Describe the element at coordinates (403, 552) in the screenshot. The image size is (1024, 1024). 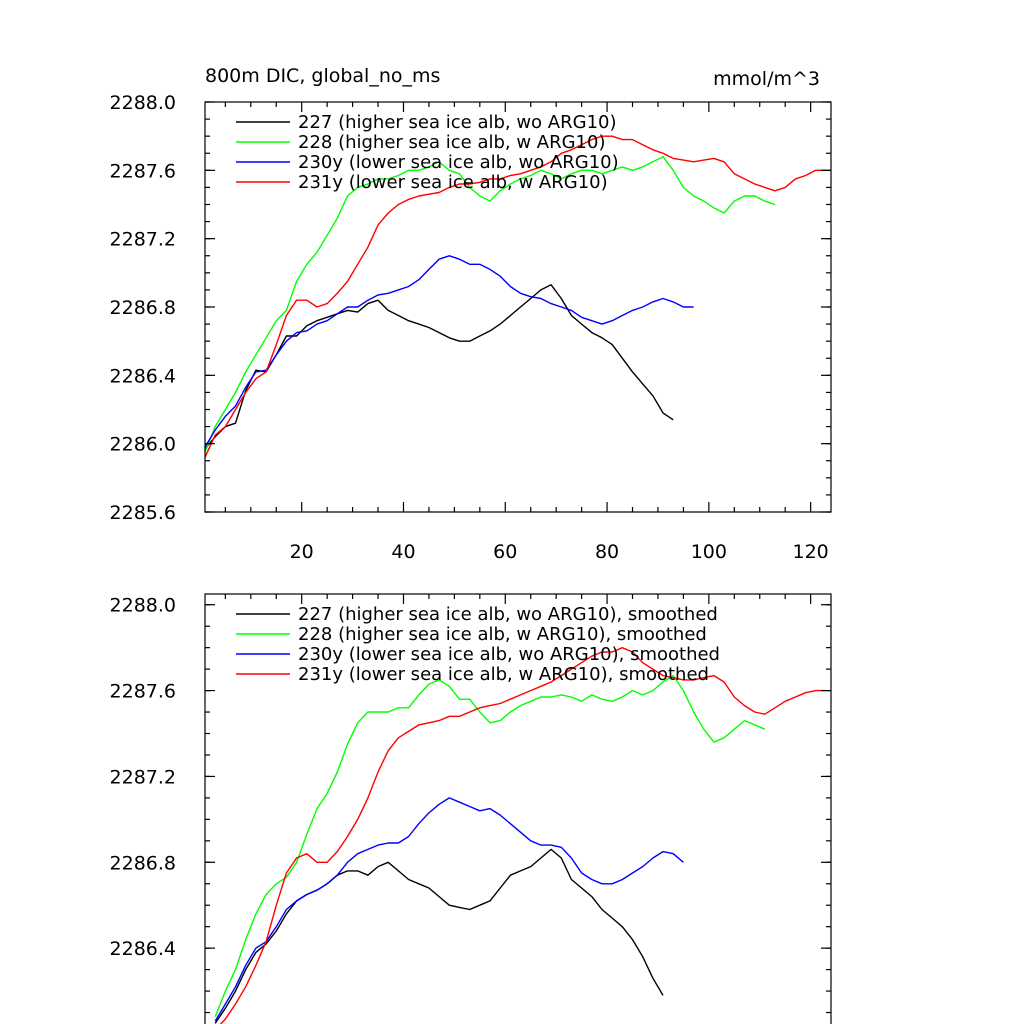
I see `x-tick-label: 40` at that location.